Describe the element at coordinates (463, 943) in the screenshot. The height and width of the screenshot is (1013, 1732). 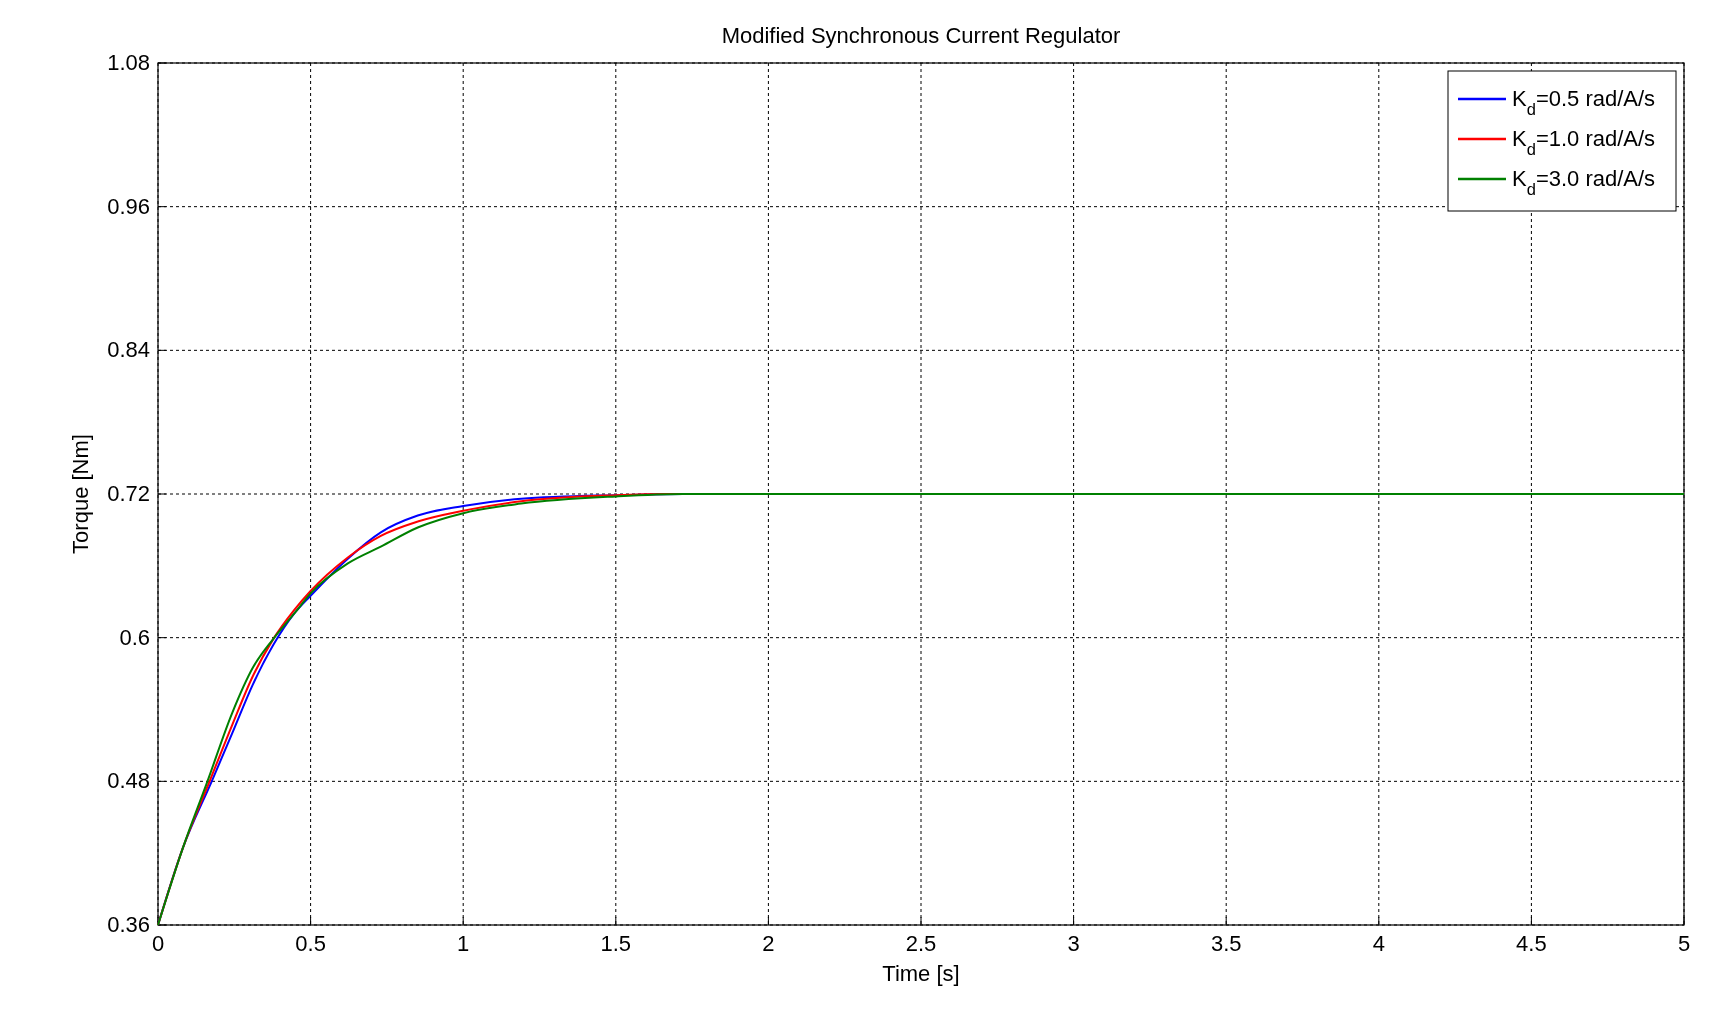
I see `x-tick-label: 1` at that location.